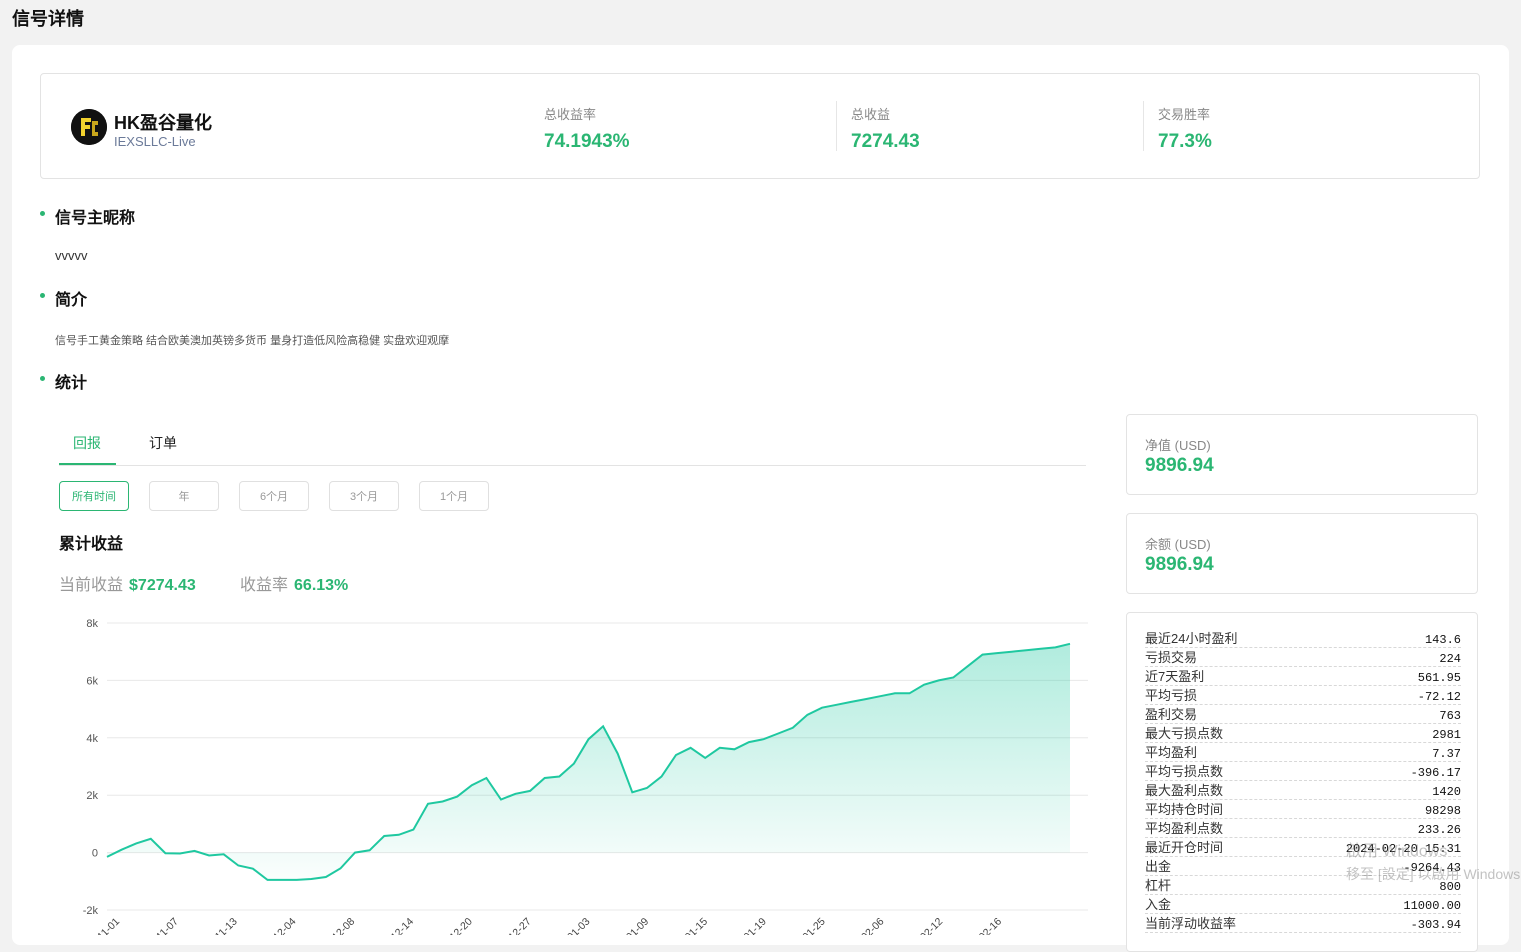 The height and width of the screenshot is (952, 1521). Describe the element at coordinates (1446, 792) in the screenshot. I see `stats-value: 1420` at that location.